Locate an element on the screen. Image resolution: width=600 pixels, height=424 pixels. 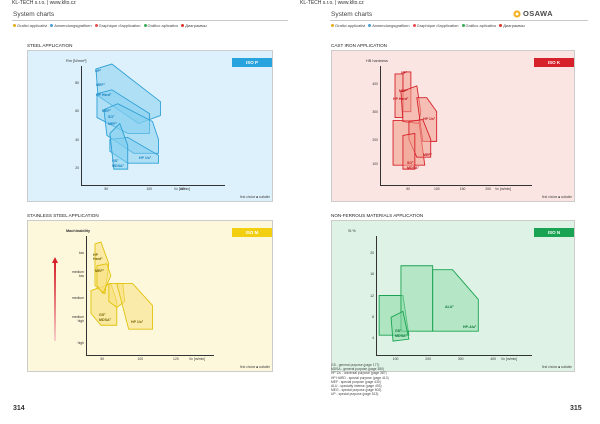
y-tick: 16 is located at coordinates (372, 274).